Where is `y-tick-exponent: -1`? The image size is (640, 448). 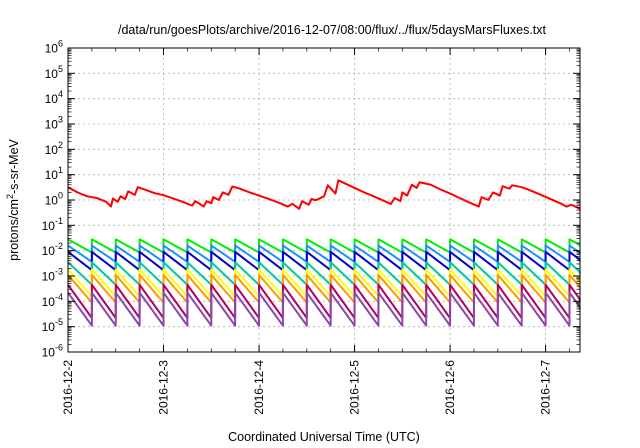
y-tick-exponent: -1 is located at coordinates (59, 221).